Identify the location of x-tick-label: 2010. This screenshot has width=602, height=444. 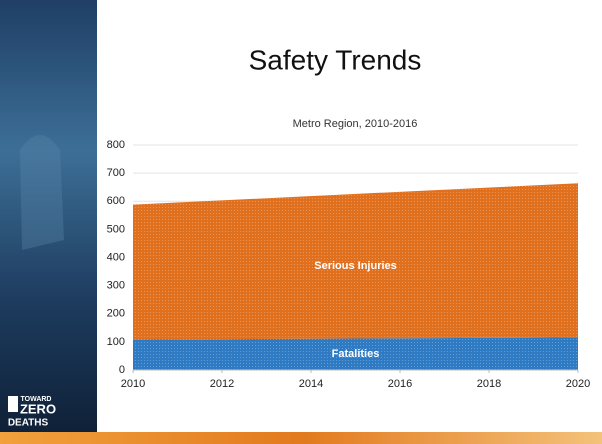
(133, 384).